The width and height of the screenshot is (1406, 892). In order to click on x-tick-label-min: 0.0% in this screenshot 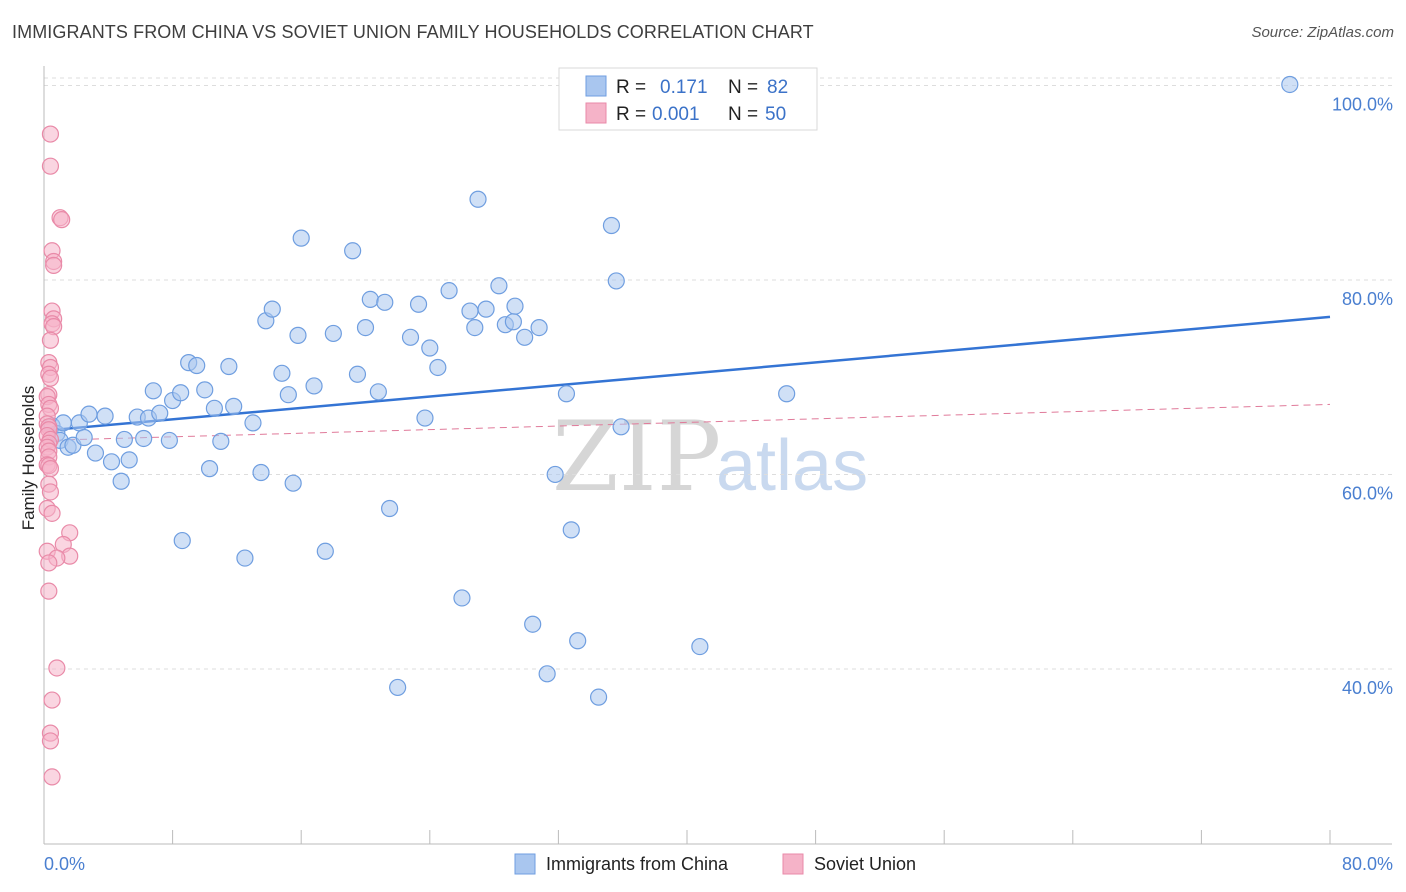, I will do `click(64, 864)`.